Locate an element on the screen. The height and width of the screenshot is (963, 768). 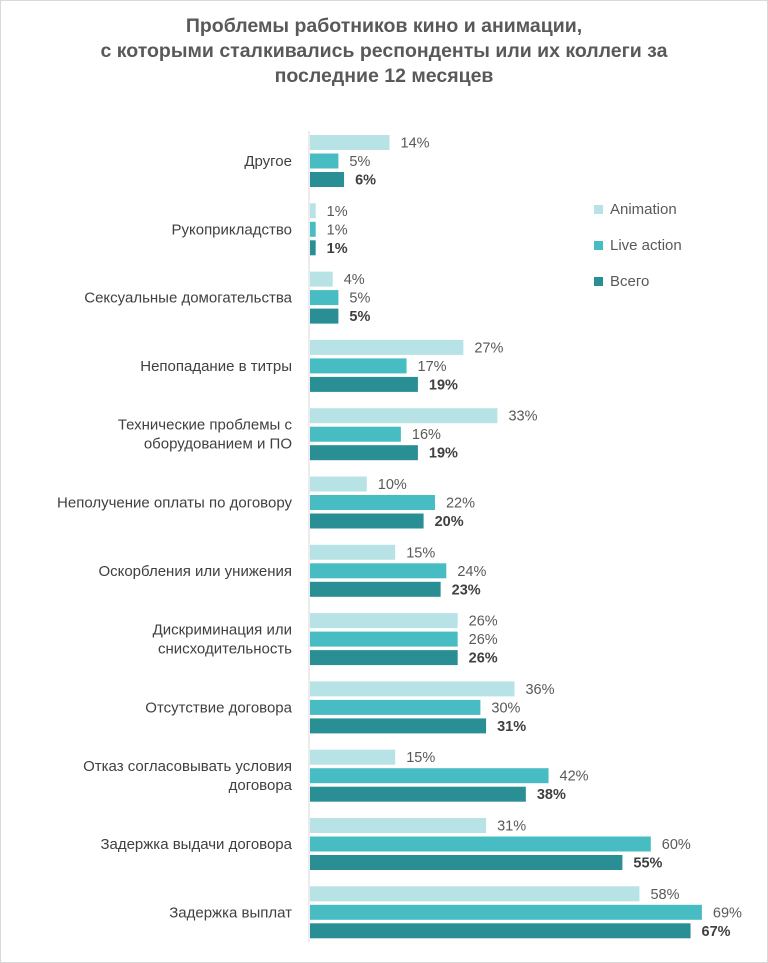
chart-title-line-3: последние 12 месяцев is located at coordinates (384, 76).